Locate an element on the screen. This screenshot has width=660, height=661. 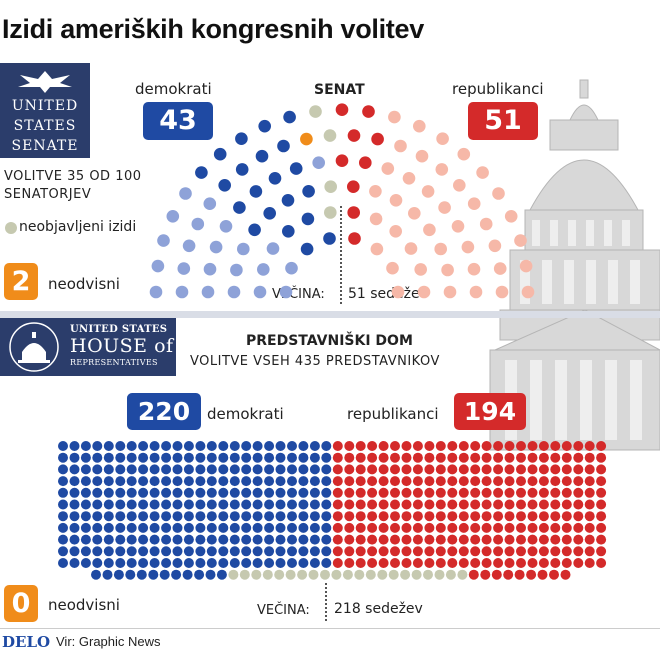
senate-independent-label: neodvisni is located at coordinates (84, 284).